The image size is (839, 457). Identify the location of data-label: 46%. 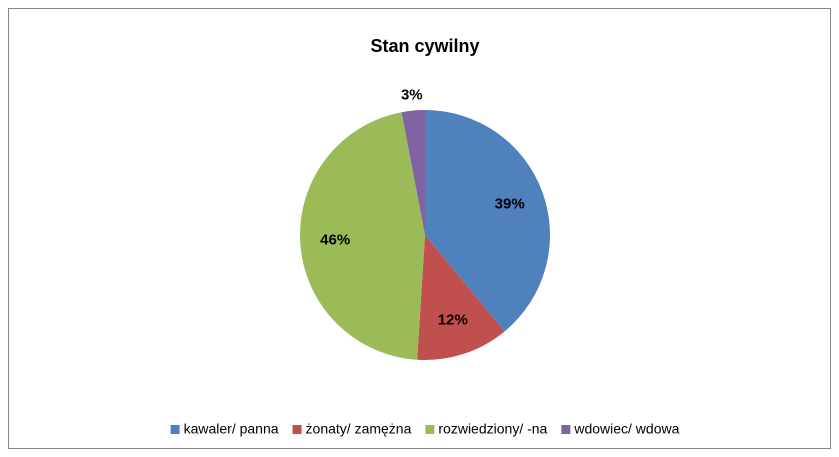
(335, 240).